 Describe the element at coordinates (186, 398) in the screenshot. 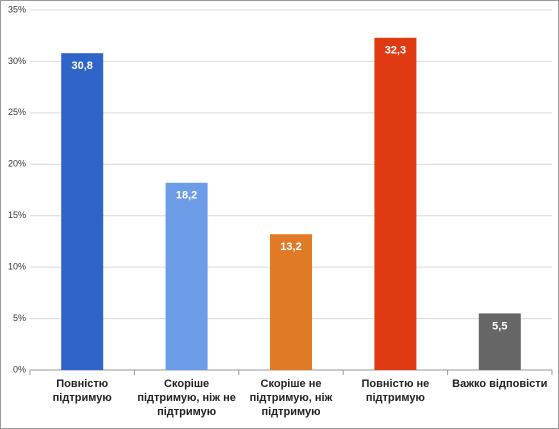

I see `x-tick-label: Скоріше підтримую, ніж не підтримую` at that location.